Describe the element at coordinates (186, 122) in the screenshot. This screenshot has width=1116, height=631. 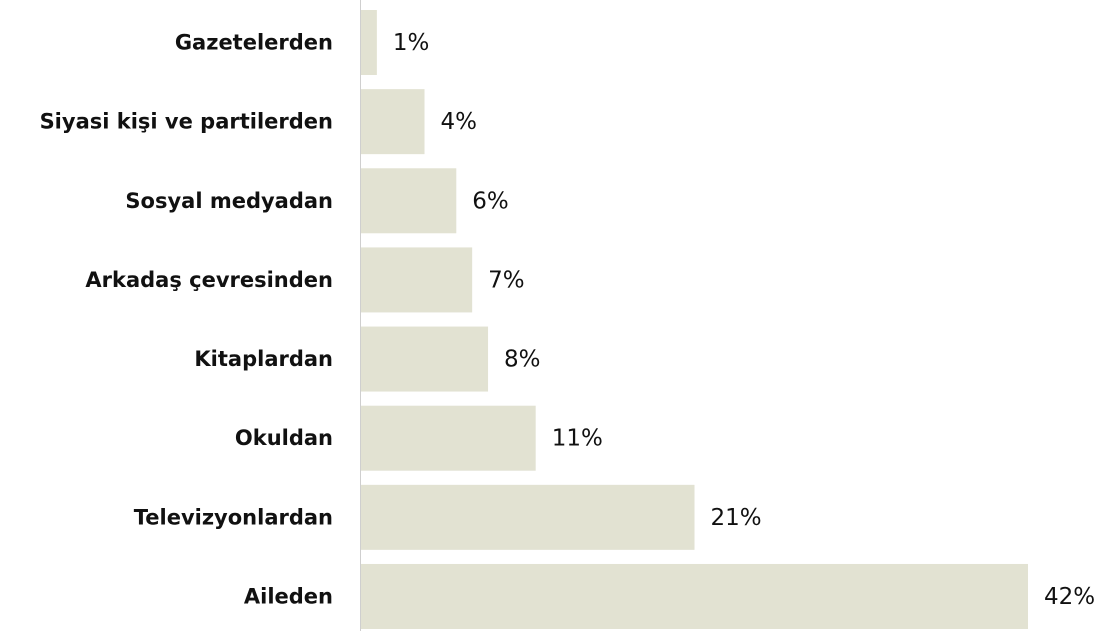
I see `y-tick-label: Siyasi kişi ve partilerden` at that location.